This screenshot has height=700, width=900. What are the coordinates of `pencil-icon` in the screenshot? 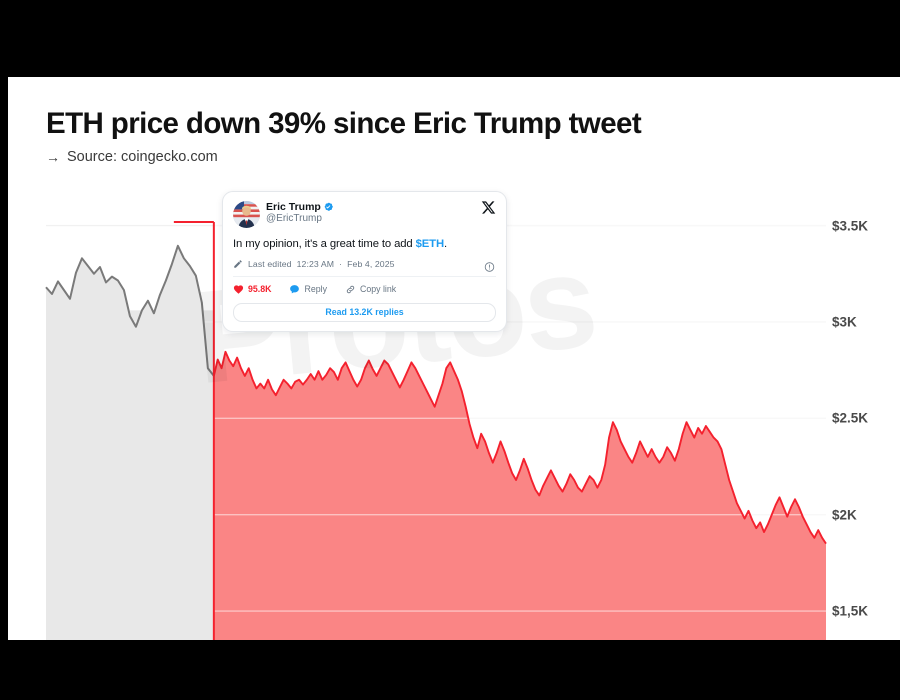 It's located at (238, 264).